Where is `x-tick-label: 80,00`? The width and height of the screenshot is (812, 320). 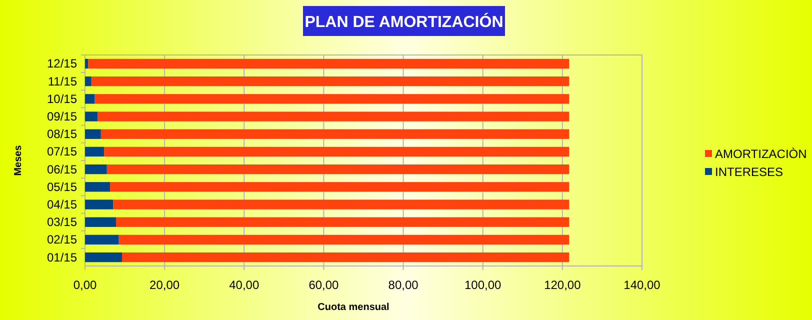 x-tick-label: 80,00 is located at coordinates (403, 285).